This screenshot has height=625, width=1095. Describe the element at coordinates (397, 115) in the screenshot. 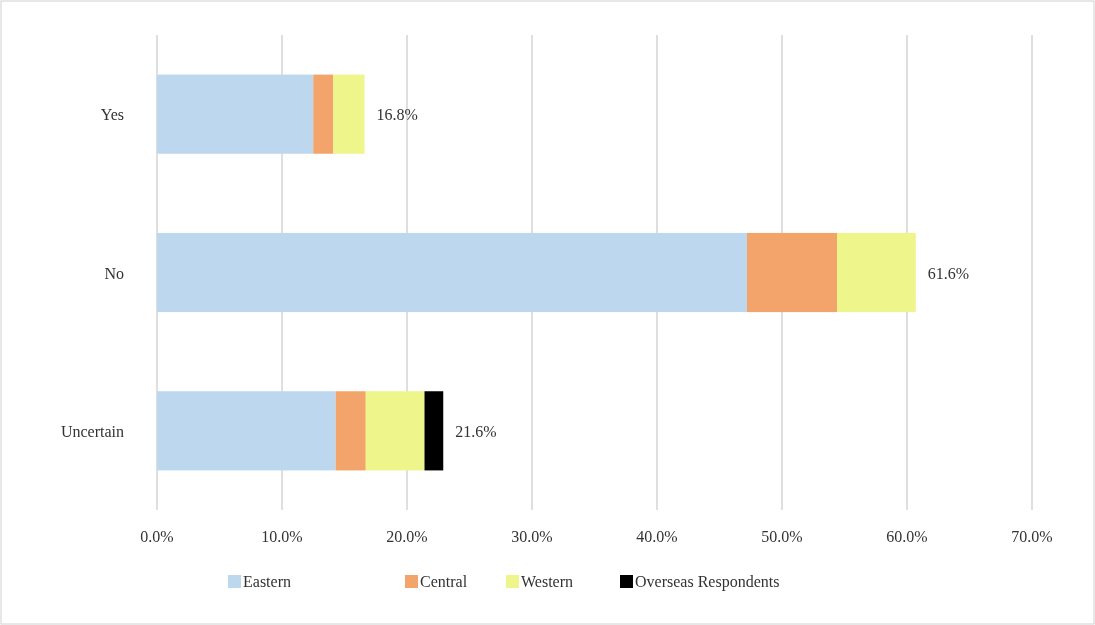

I see `annotation: 16.8%` at that location.